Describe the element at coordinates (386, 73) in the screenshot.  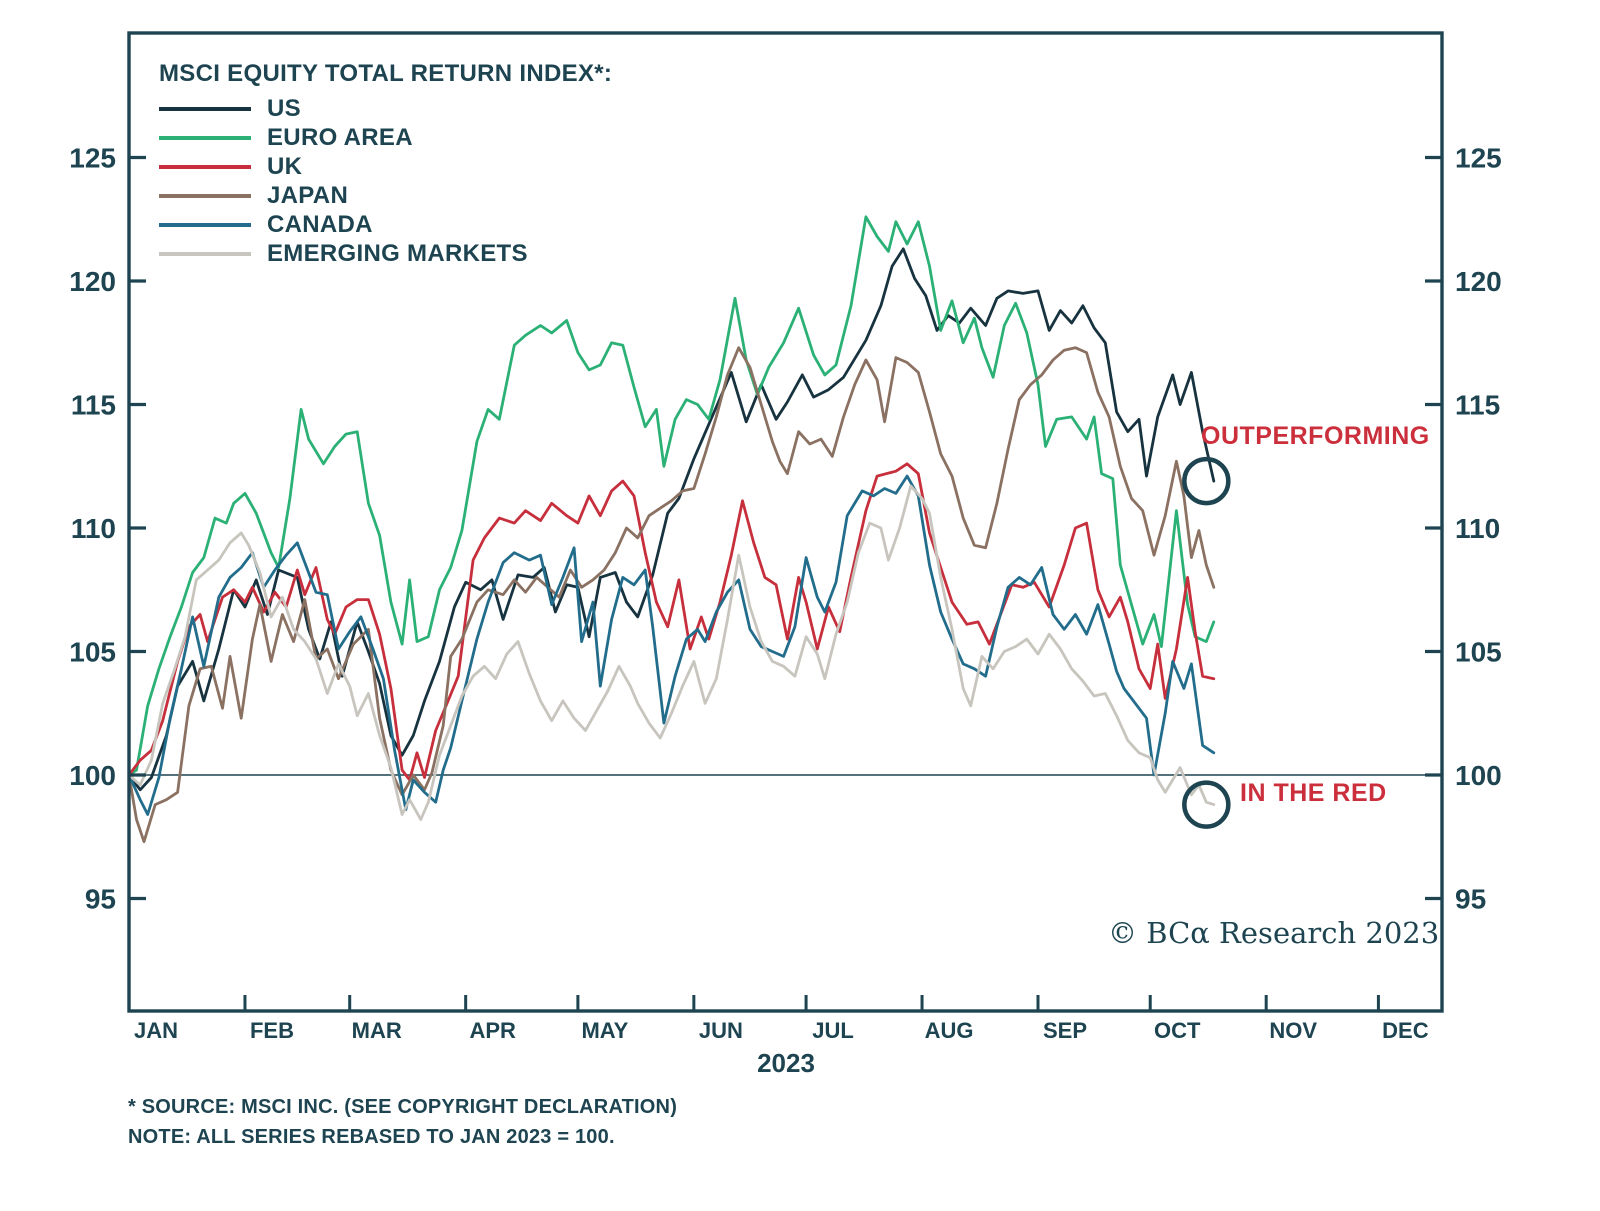
I see `chart-title: MSCI EQUITY TOTAL RETURN INDEX*:` at that location.